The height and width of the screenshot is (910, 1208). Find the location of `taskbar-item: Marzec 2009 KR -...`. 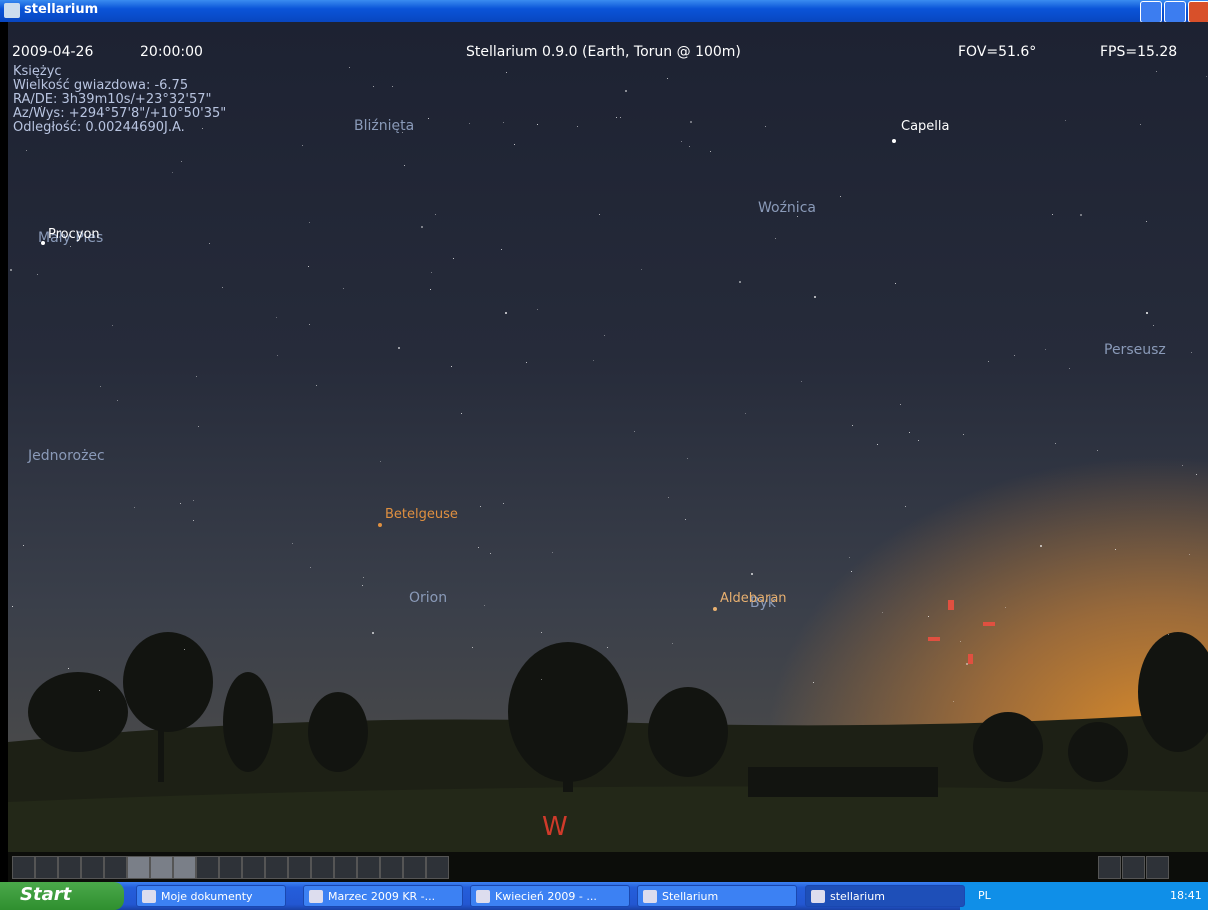

taskbar-item: Marzec 2009 KR -... is located at coordinates (383, 896).